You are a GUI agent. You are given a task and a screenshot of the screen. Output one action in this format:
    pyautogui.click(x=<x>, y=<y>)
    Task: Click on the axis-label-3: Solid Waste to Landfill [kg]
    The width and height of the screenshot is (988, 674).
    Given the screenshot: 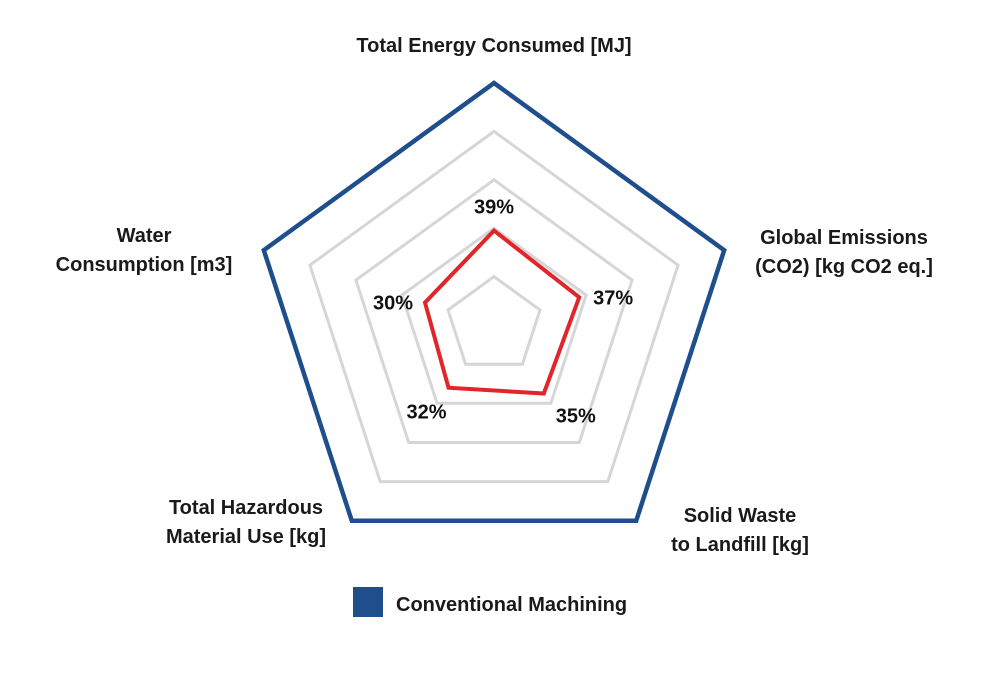 What is the action you would take?
    pyautogui.click(x=740, y=530)
    